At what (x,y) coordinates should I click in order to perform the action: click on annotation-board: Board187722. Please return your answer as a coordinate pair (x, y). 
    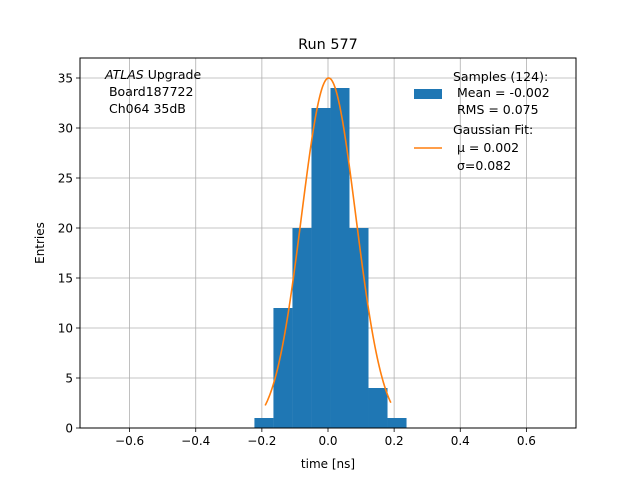
    Looking at the image, I should click on (149, 91).